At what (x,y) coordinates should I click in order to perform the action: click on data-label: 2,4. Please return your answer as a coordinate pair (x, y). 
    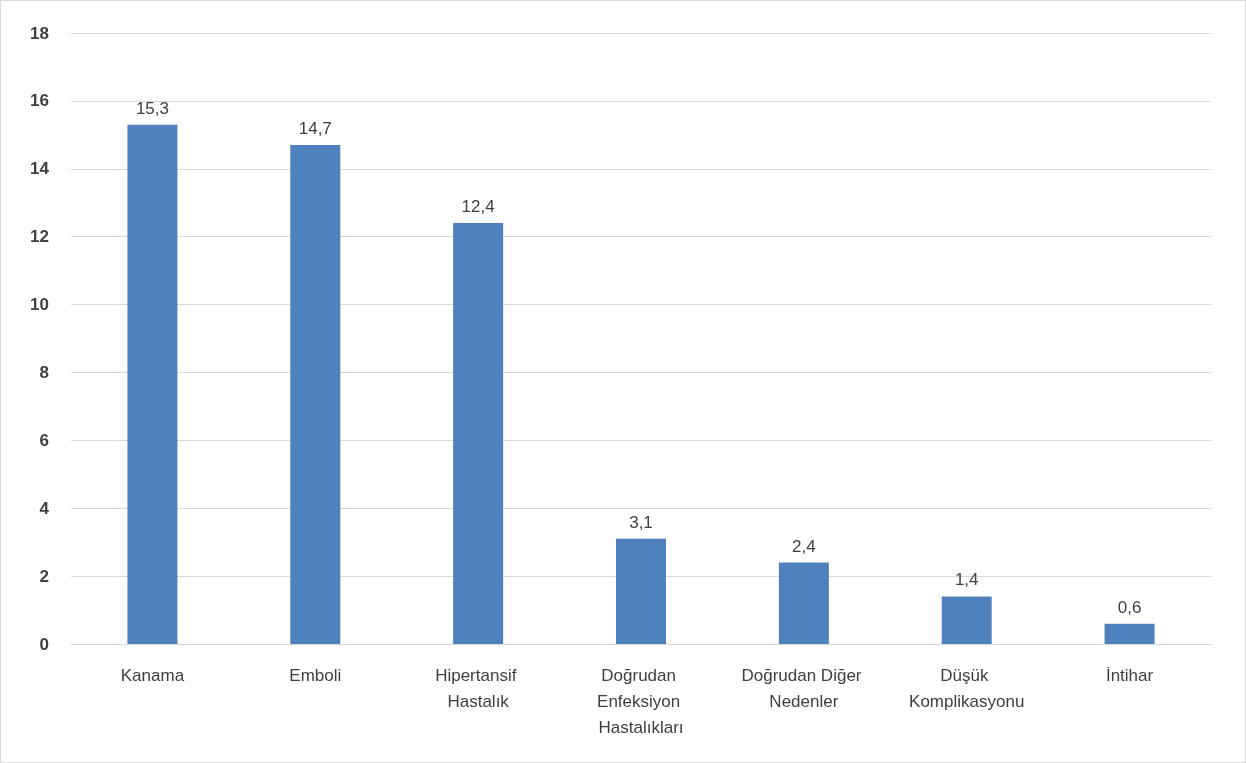
    Looking at the image, I should click on (804, 546).